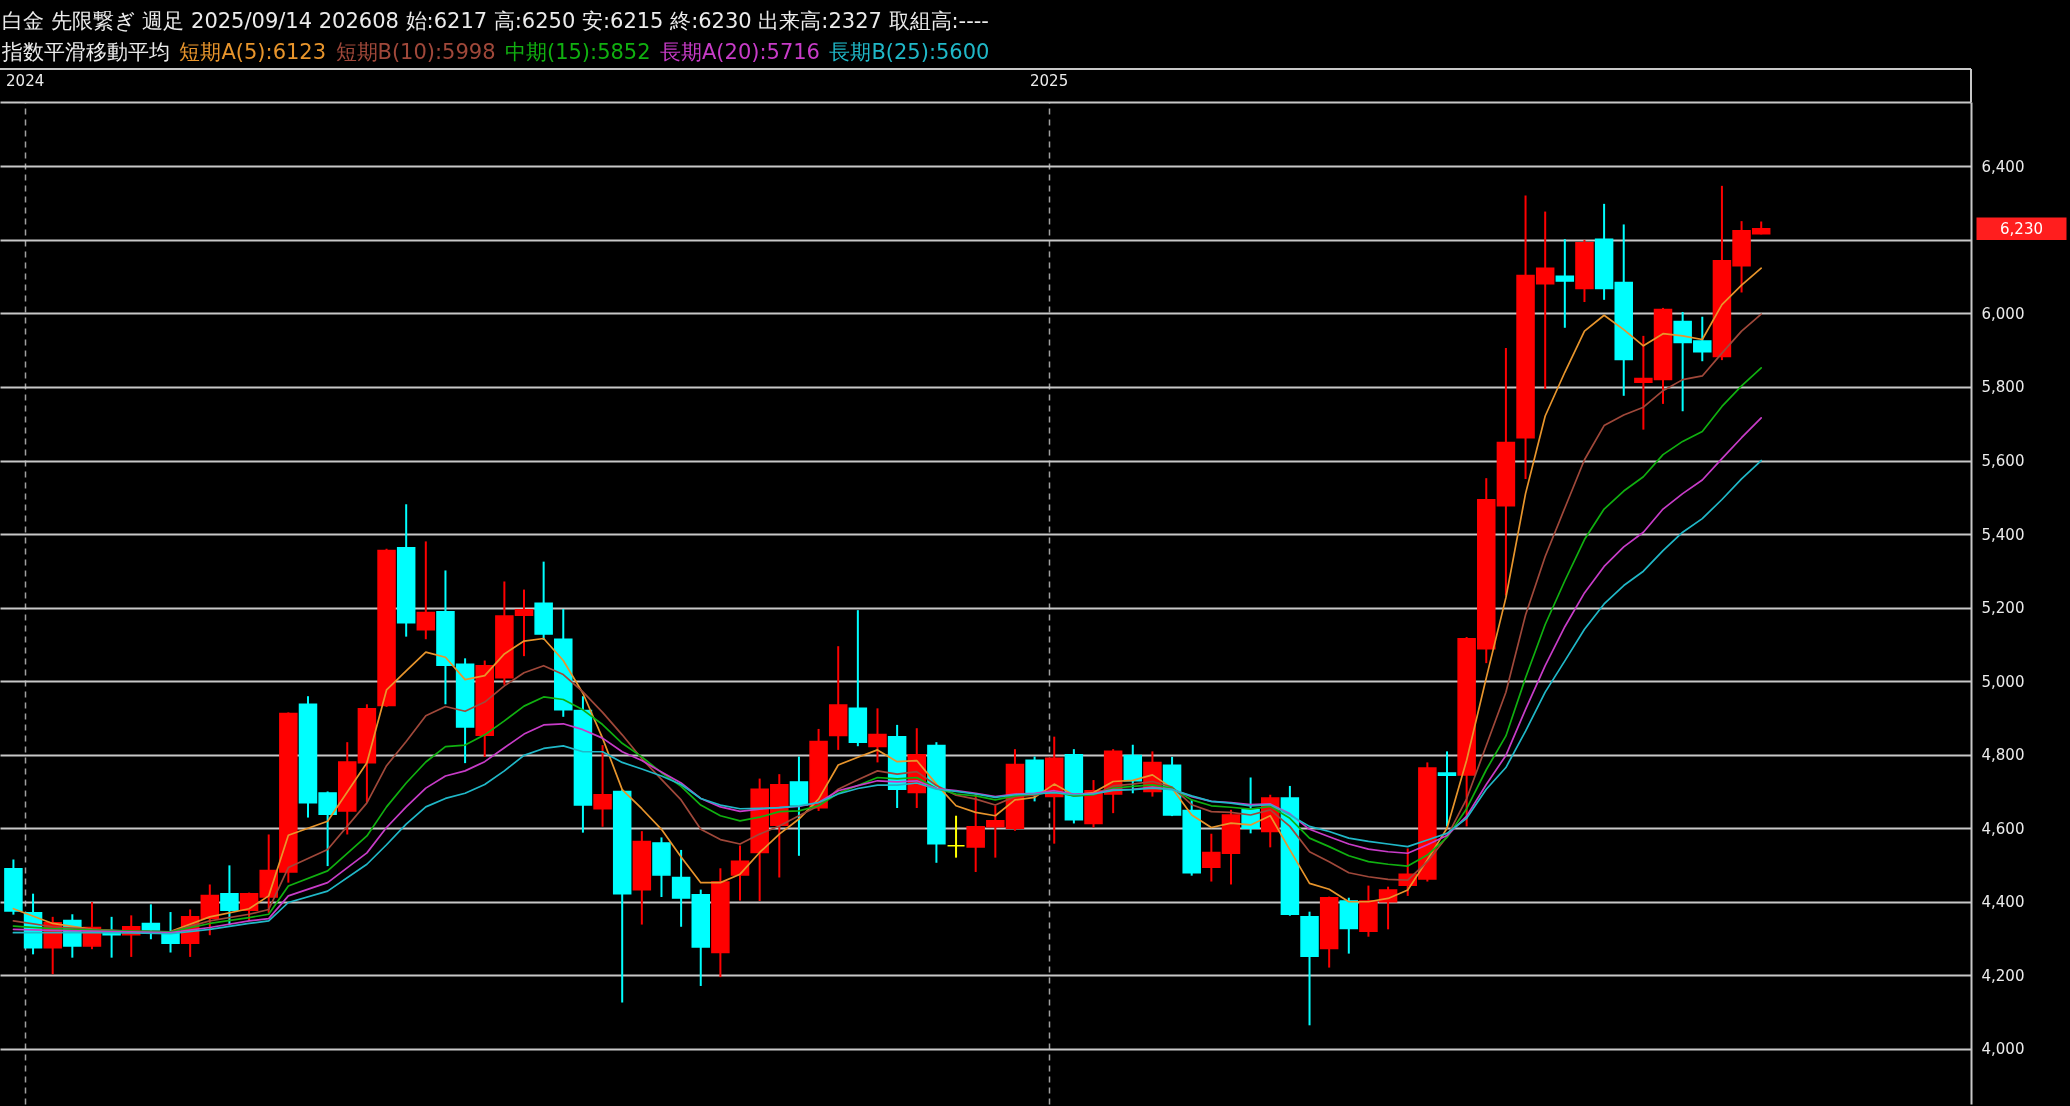 The height and width of the screenshot is (1106, 2070). I want to click on legend-title: 指数平滑移動平均, so click(85, 52).